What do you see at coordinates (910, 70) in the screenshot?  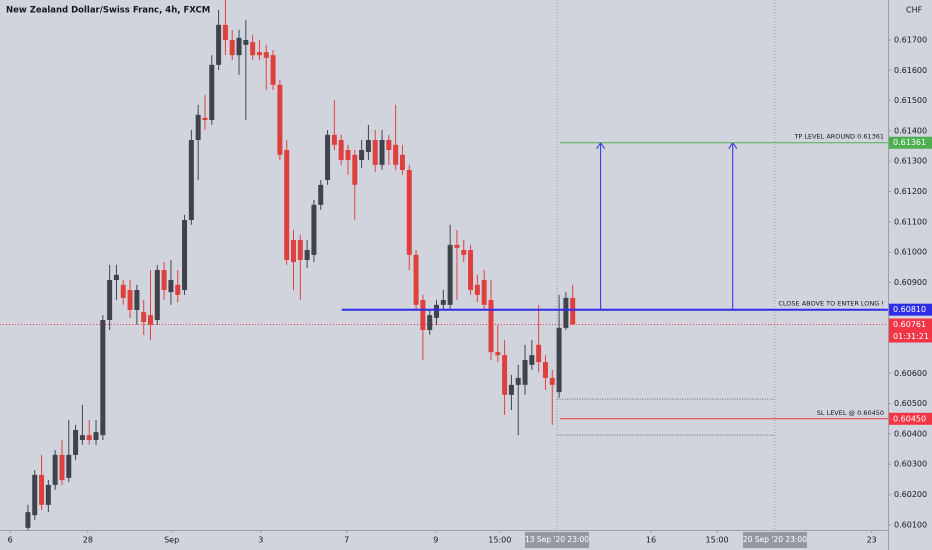 I see `y-tick-label: 0.61600` at bounding box center [910, 70].